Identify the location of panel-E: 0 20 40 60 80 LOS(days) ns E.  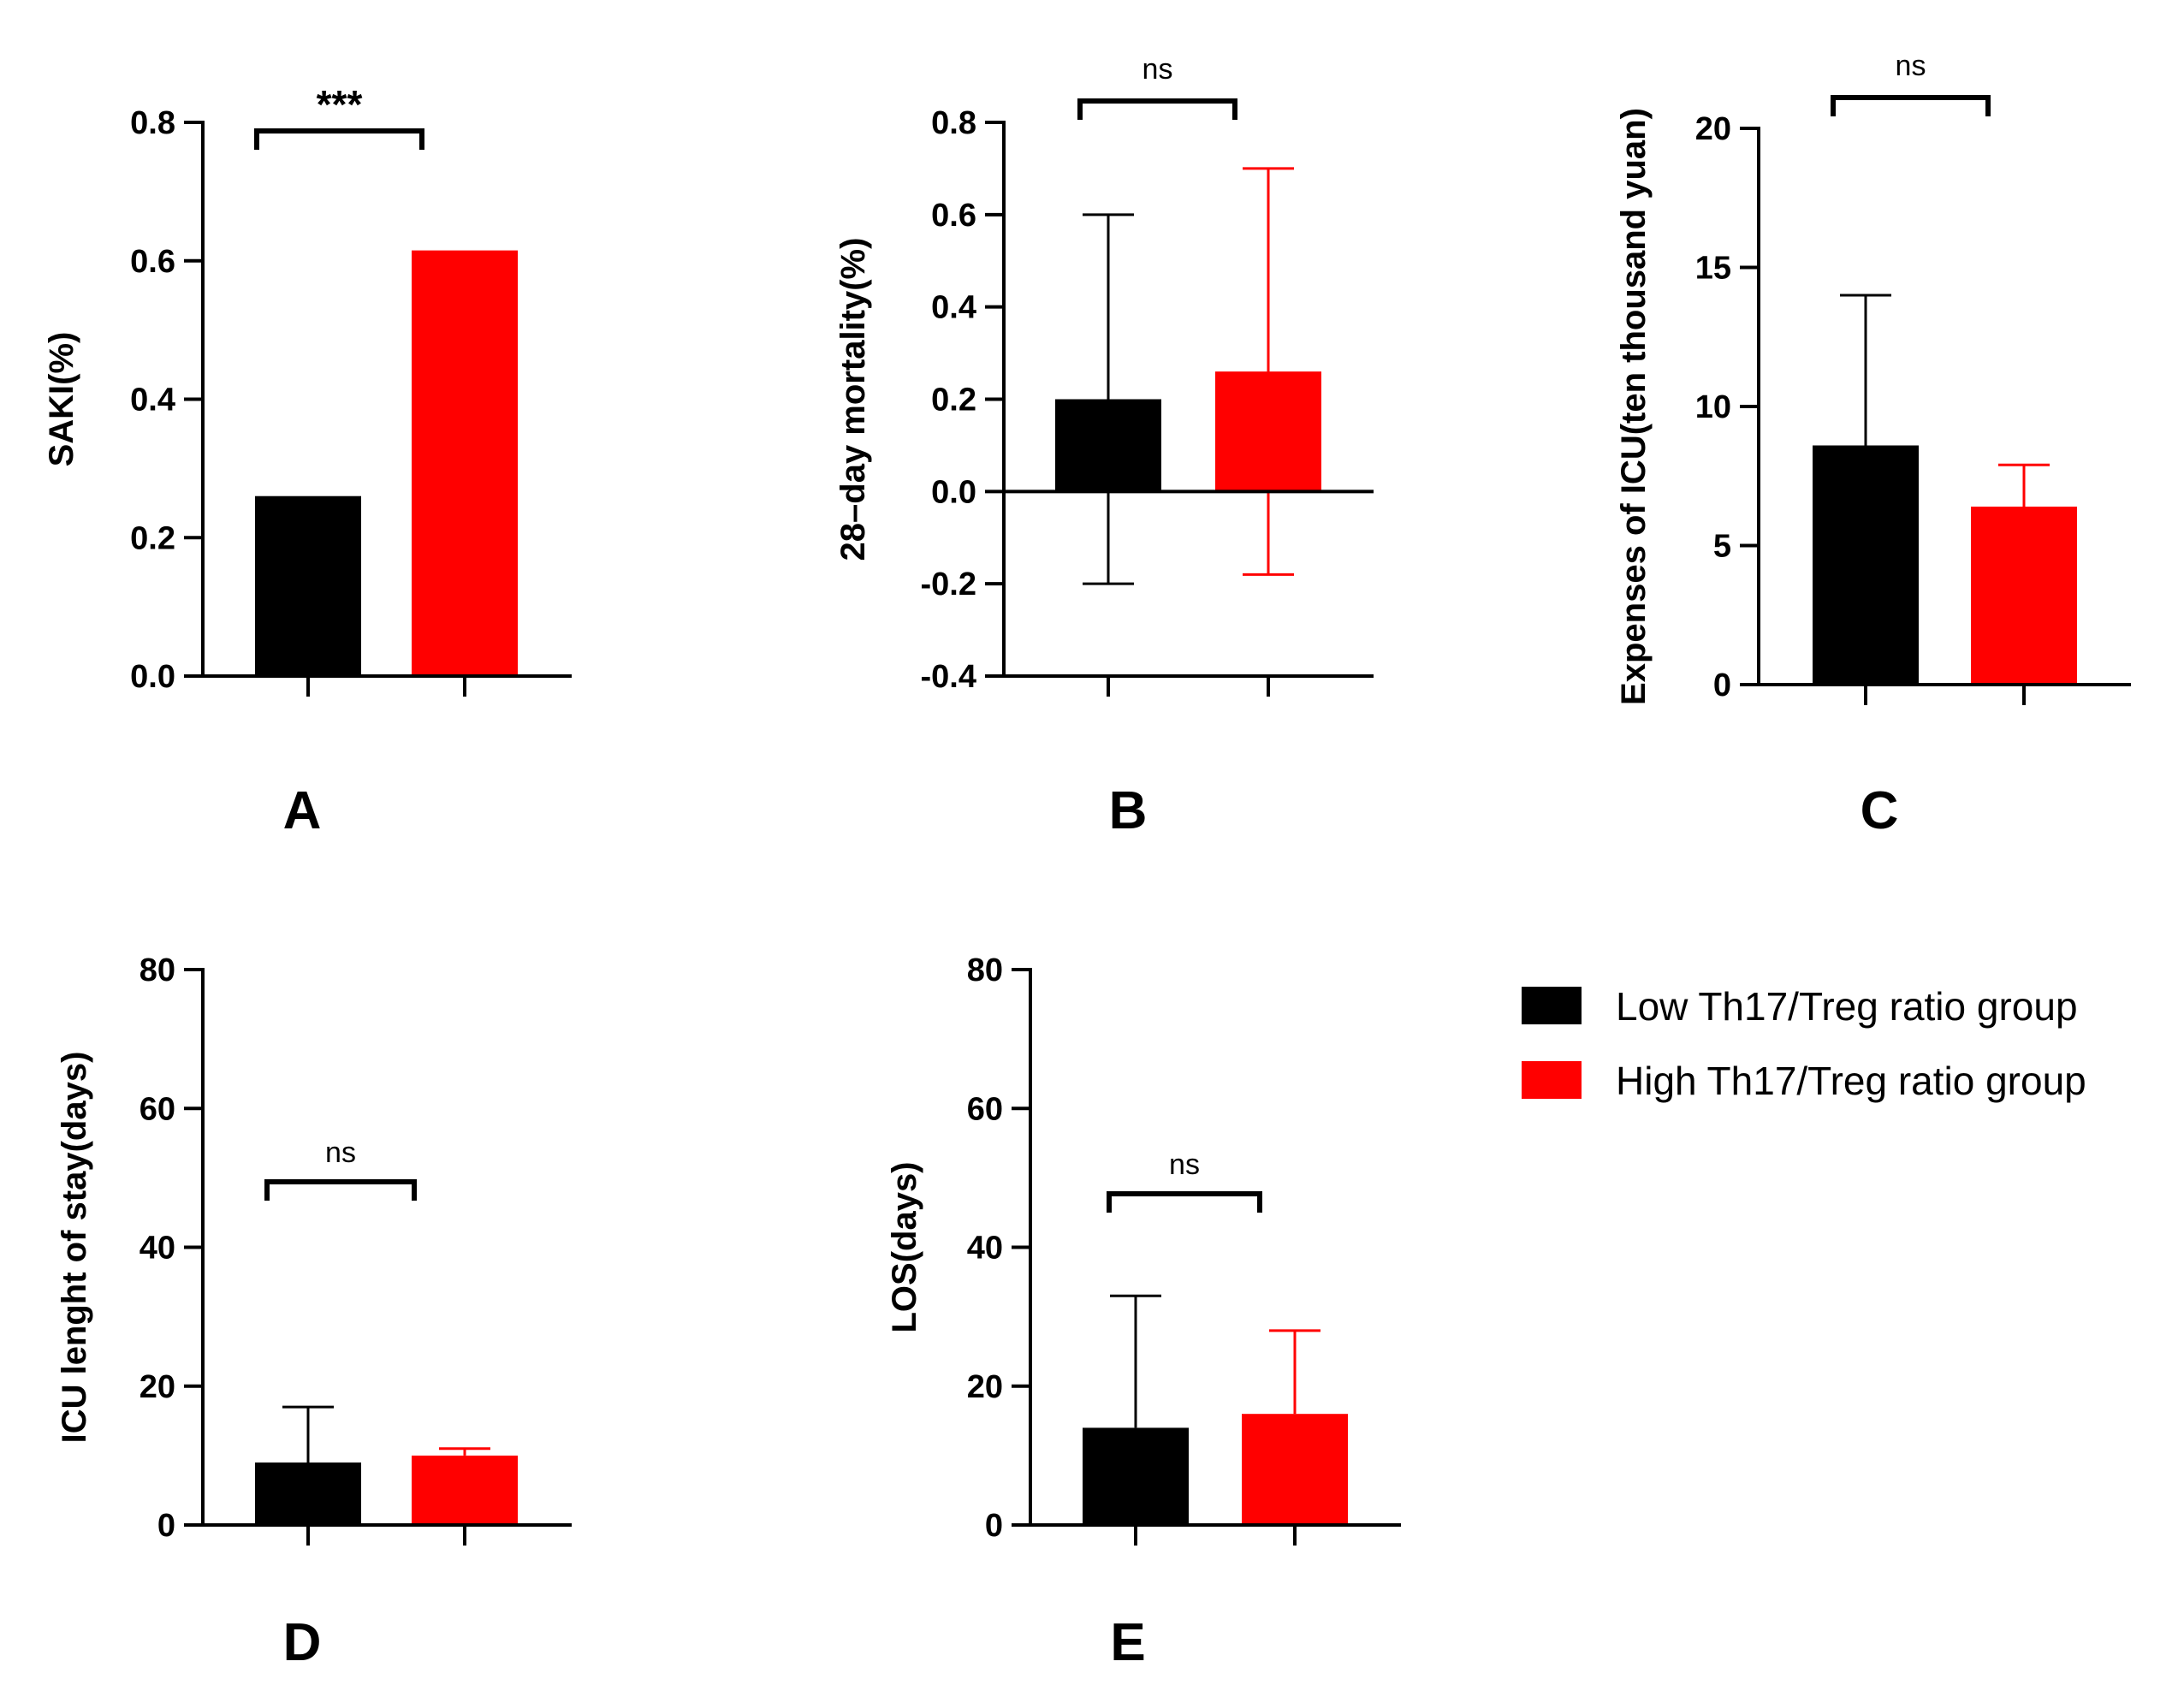
(1144, 1312).